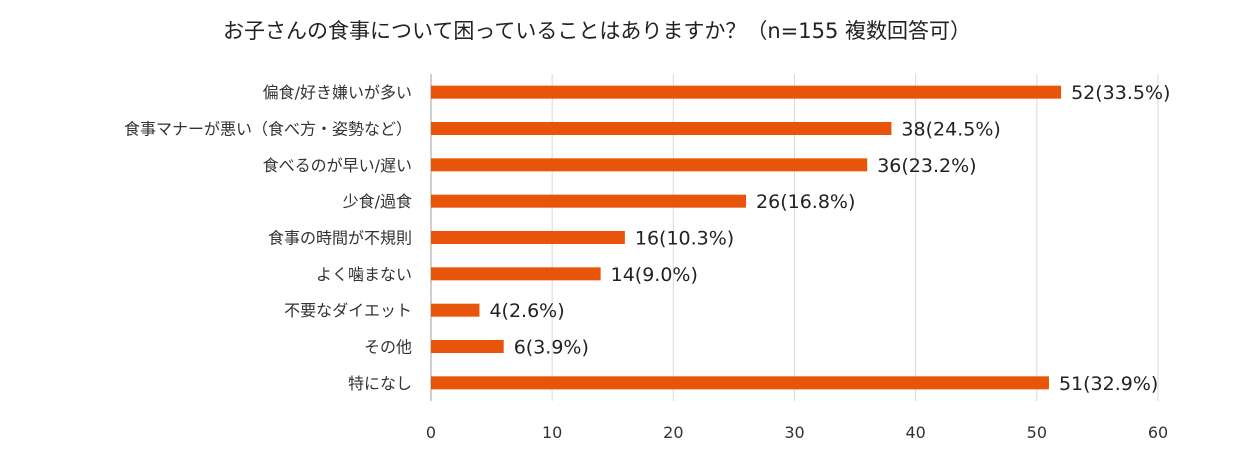  What do you see at coordinates (1120, 93) in the screenshot?
I see `data-label: 52(33.5%)` at bounding box center [1120, 93].